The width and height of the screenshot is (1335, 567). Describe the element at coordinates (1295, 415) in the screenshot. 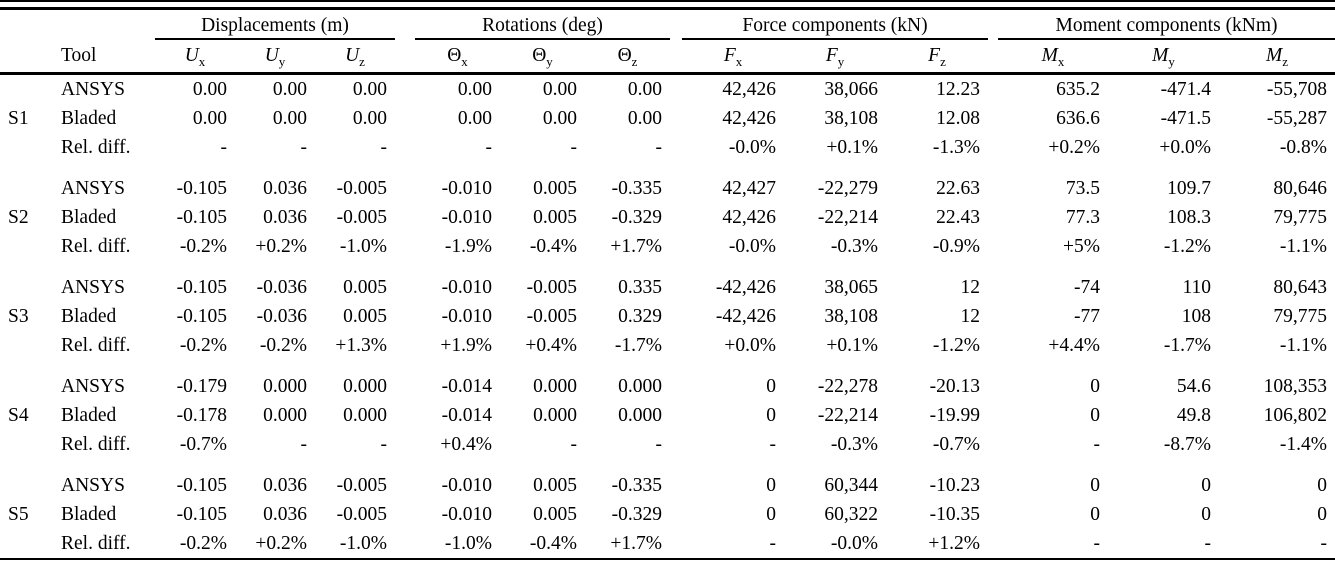

I see `value-cell: 106,802` at that location.